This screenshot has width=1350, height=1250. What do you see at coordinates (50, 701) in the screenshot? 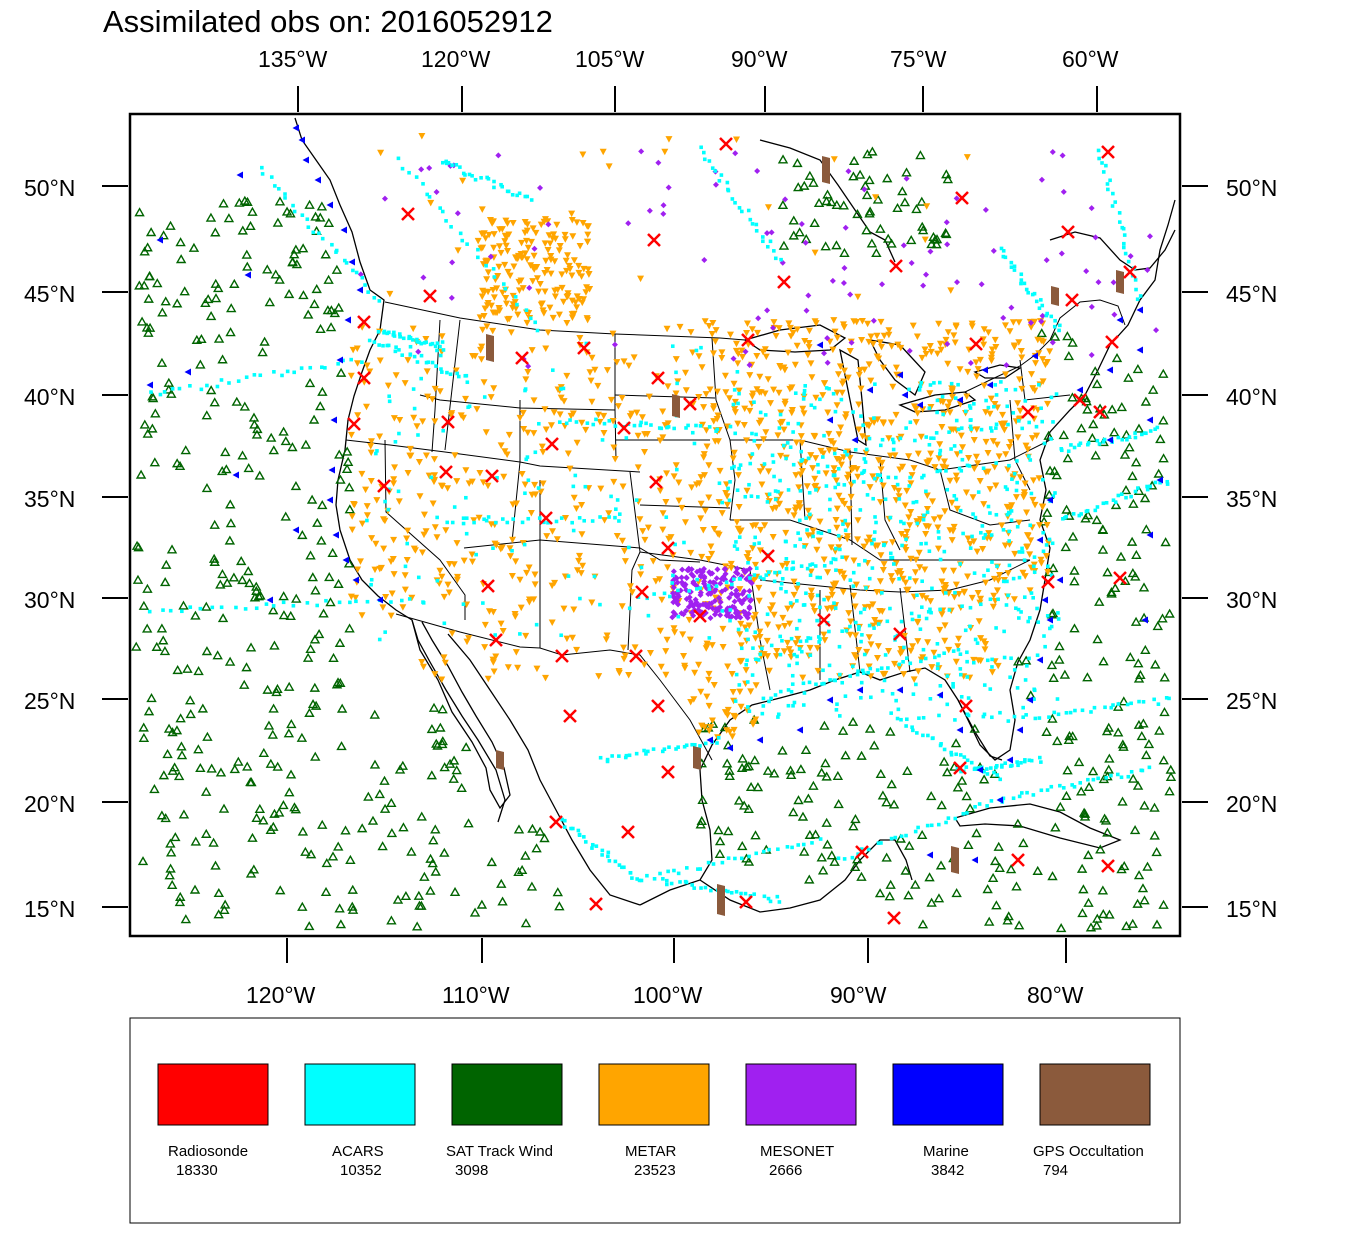
I see `left-lat-label: 25°N` at bounding box center [50, 701].